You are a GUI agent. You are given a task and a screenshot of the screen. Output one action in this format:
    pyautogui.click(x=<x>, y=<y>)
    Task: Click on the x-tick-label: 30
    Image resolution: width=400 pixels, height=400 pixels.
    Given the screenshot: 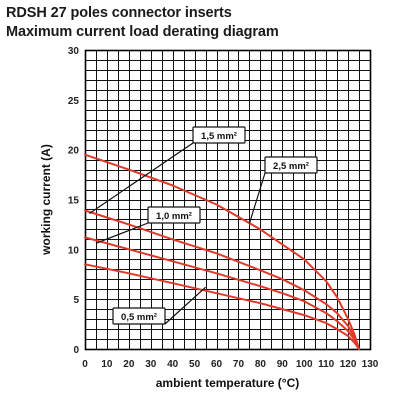 What is the action you would take?
    pyautogui.click(x=151, y=364)
    